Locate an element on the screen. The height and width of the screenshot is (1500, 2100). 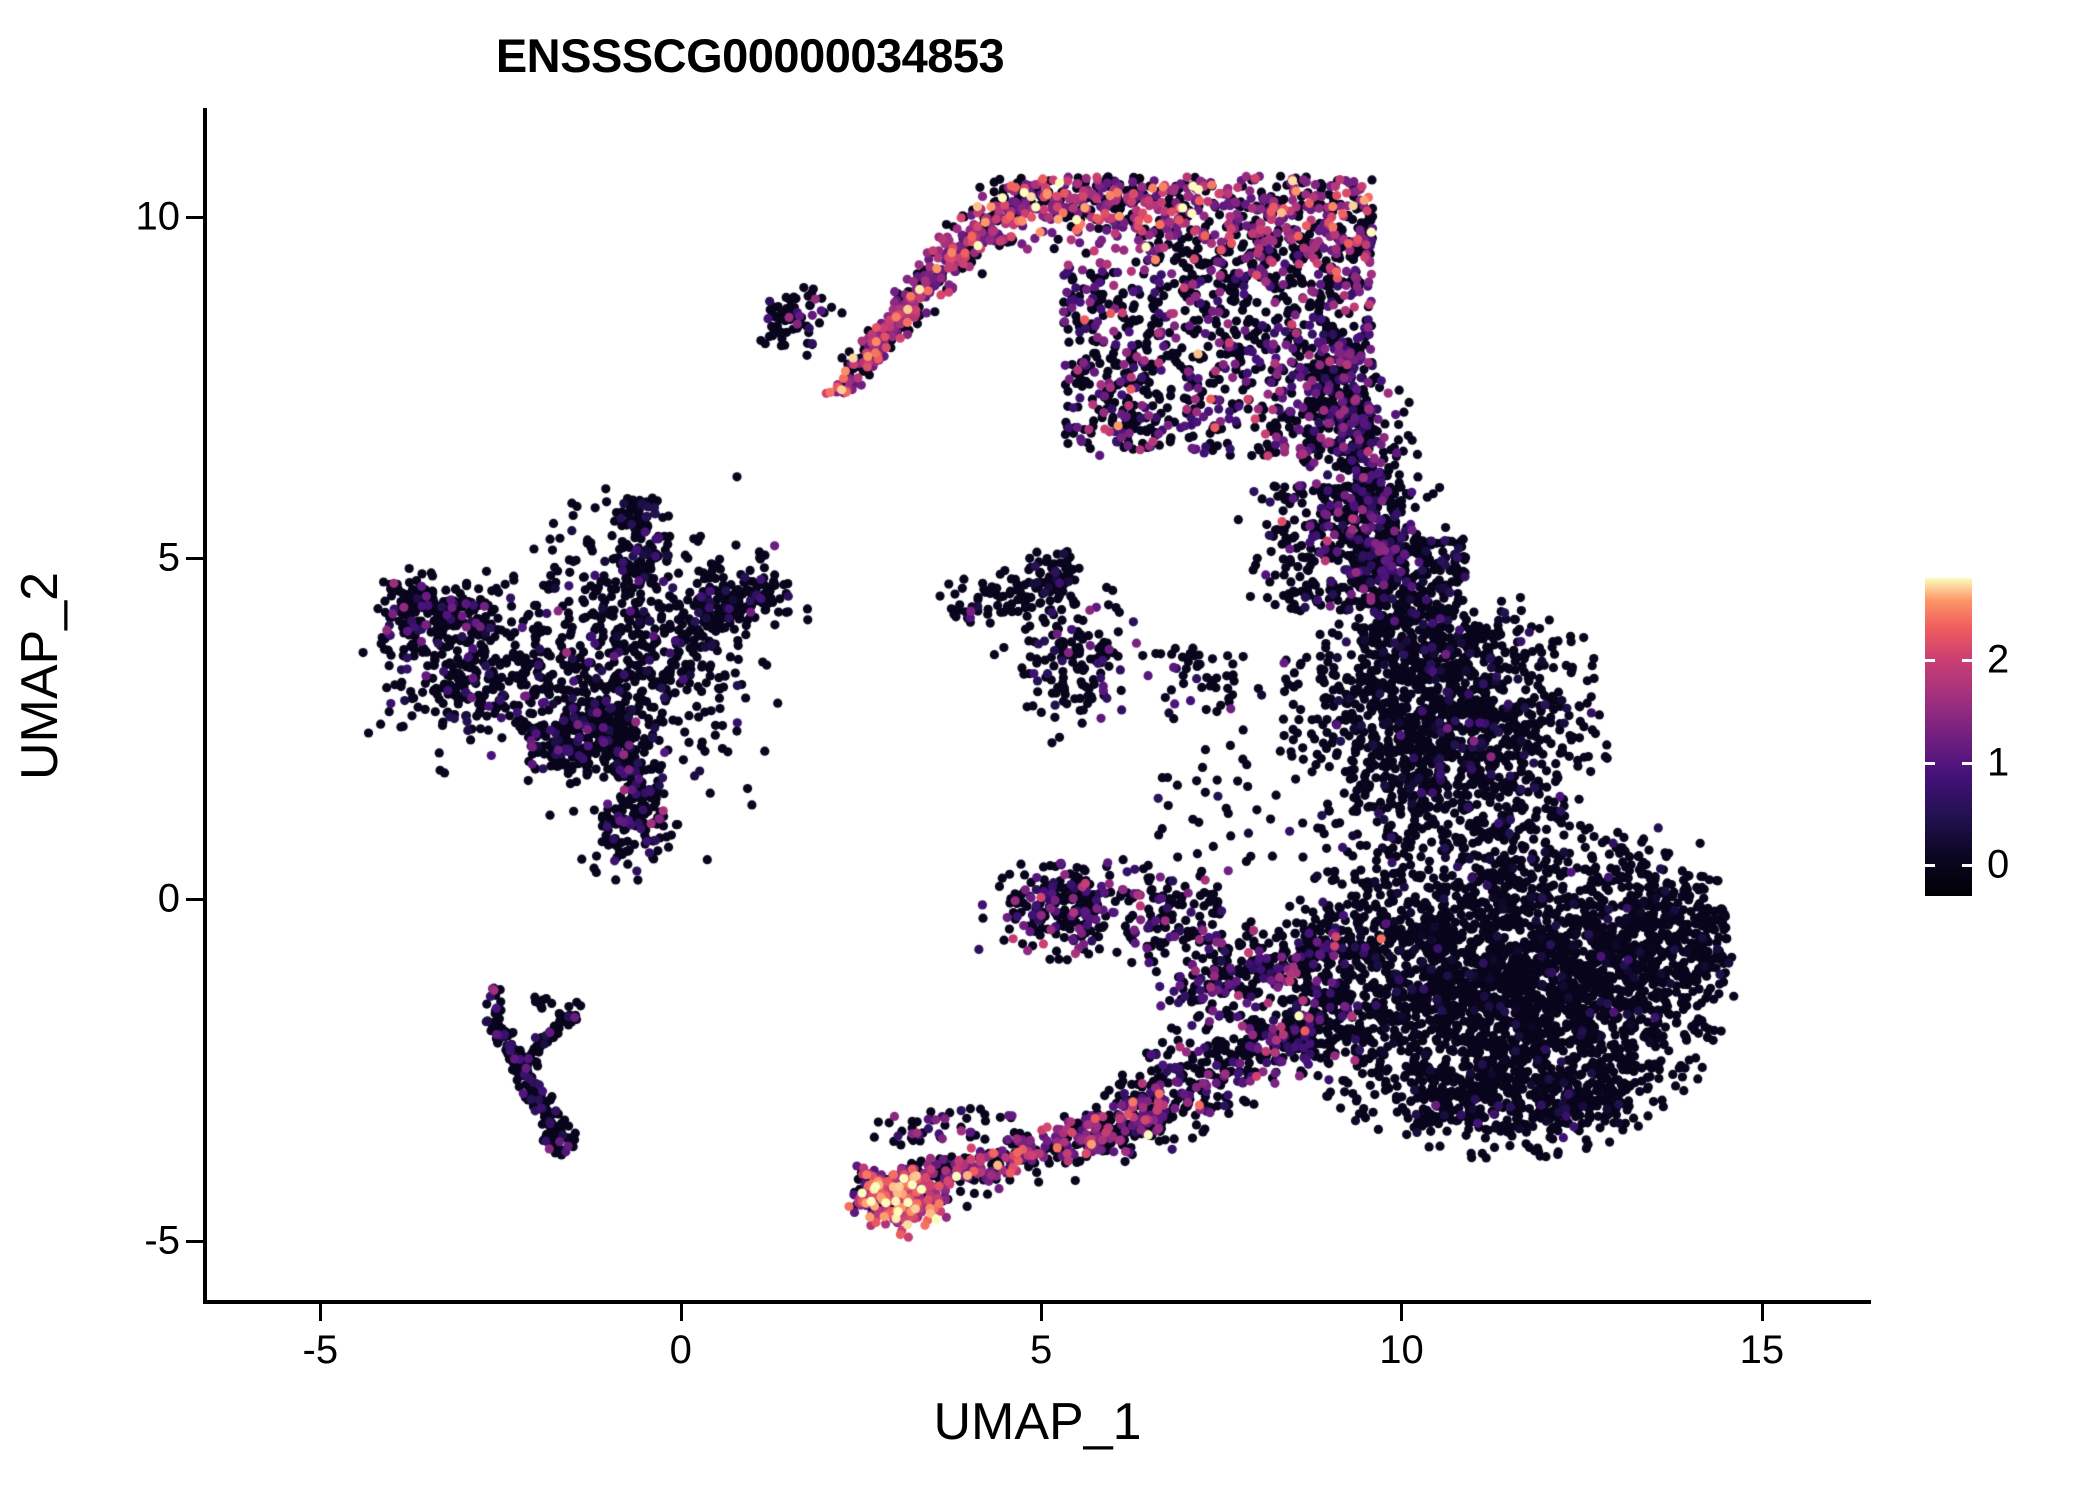
colorbar-tick-label: 1 is located at coordinates (1998, 762).